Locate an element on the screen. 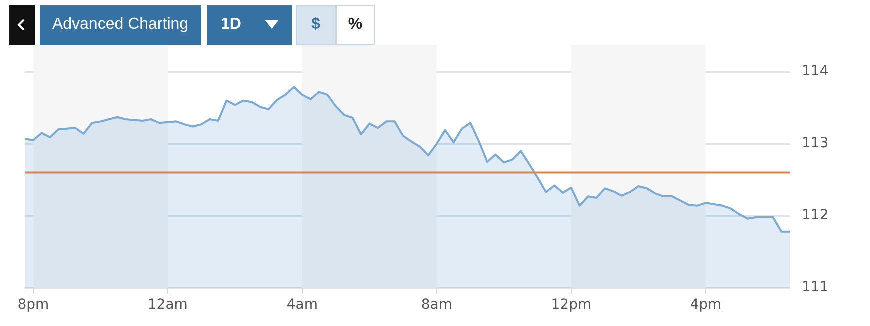 Image resolution: width=870 pixels, height=326 pixels. x-tick-label: 4pm is located at coordinates (706, 305).